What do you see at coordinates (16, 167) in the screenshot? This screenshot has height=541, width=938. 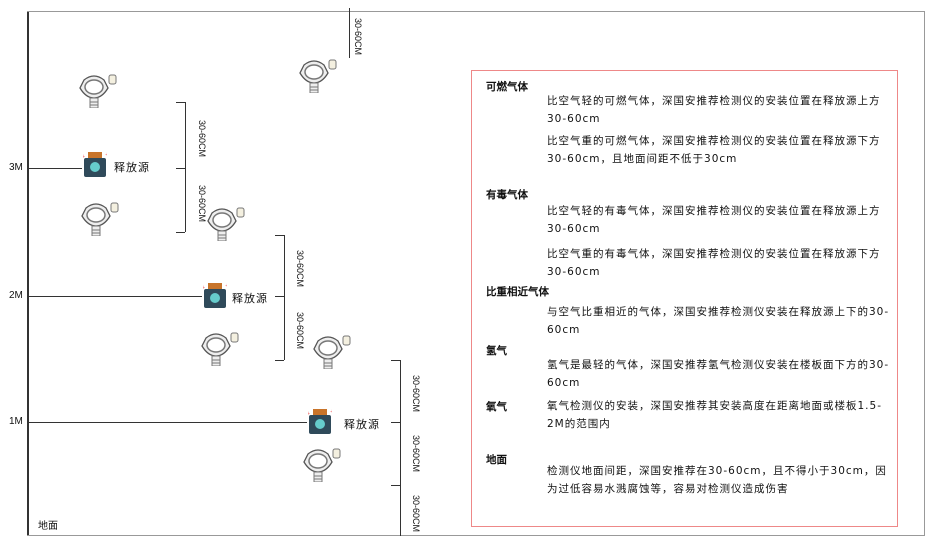 I see `level-3m: 3M` at bounding box center [16, 167].